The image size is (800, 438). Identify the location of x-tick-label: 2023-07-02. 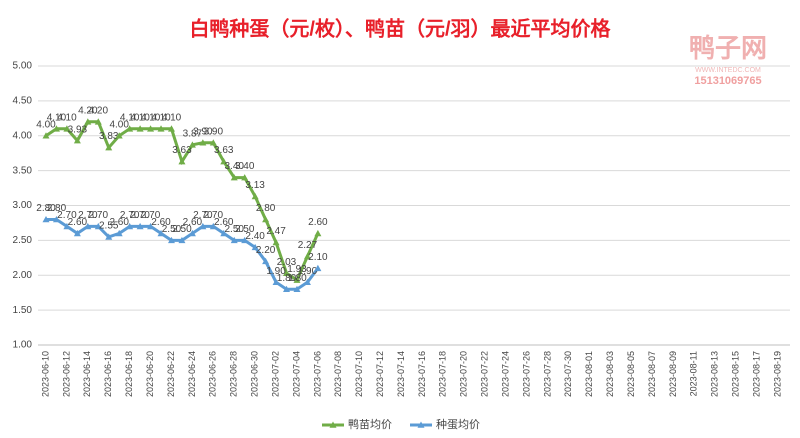
(275, 374).